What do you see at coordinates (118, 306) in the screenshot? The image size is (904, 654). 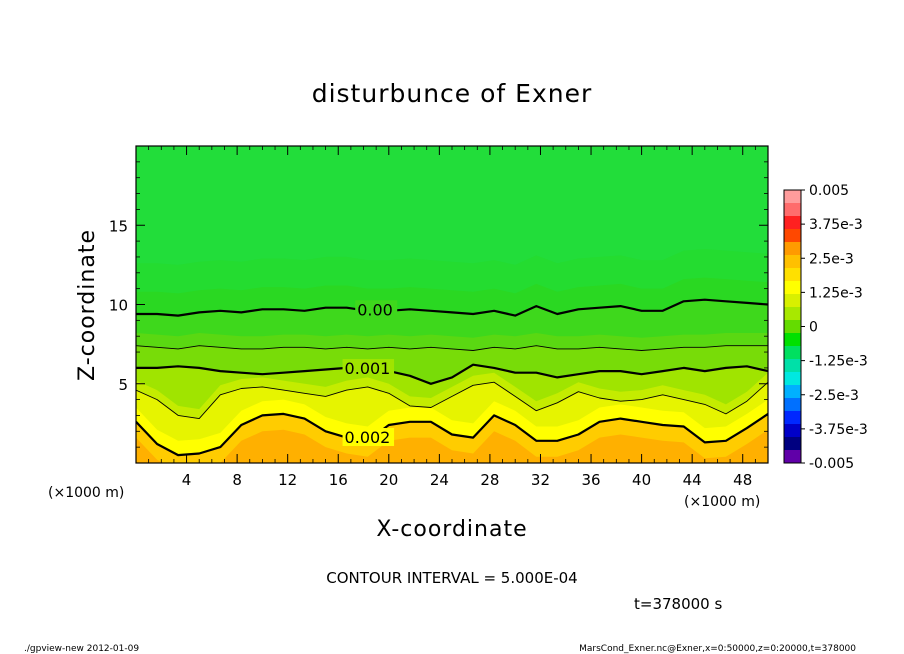 I see `y-tick-label: 10` at bounding box center [118, 306].